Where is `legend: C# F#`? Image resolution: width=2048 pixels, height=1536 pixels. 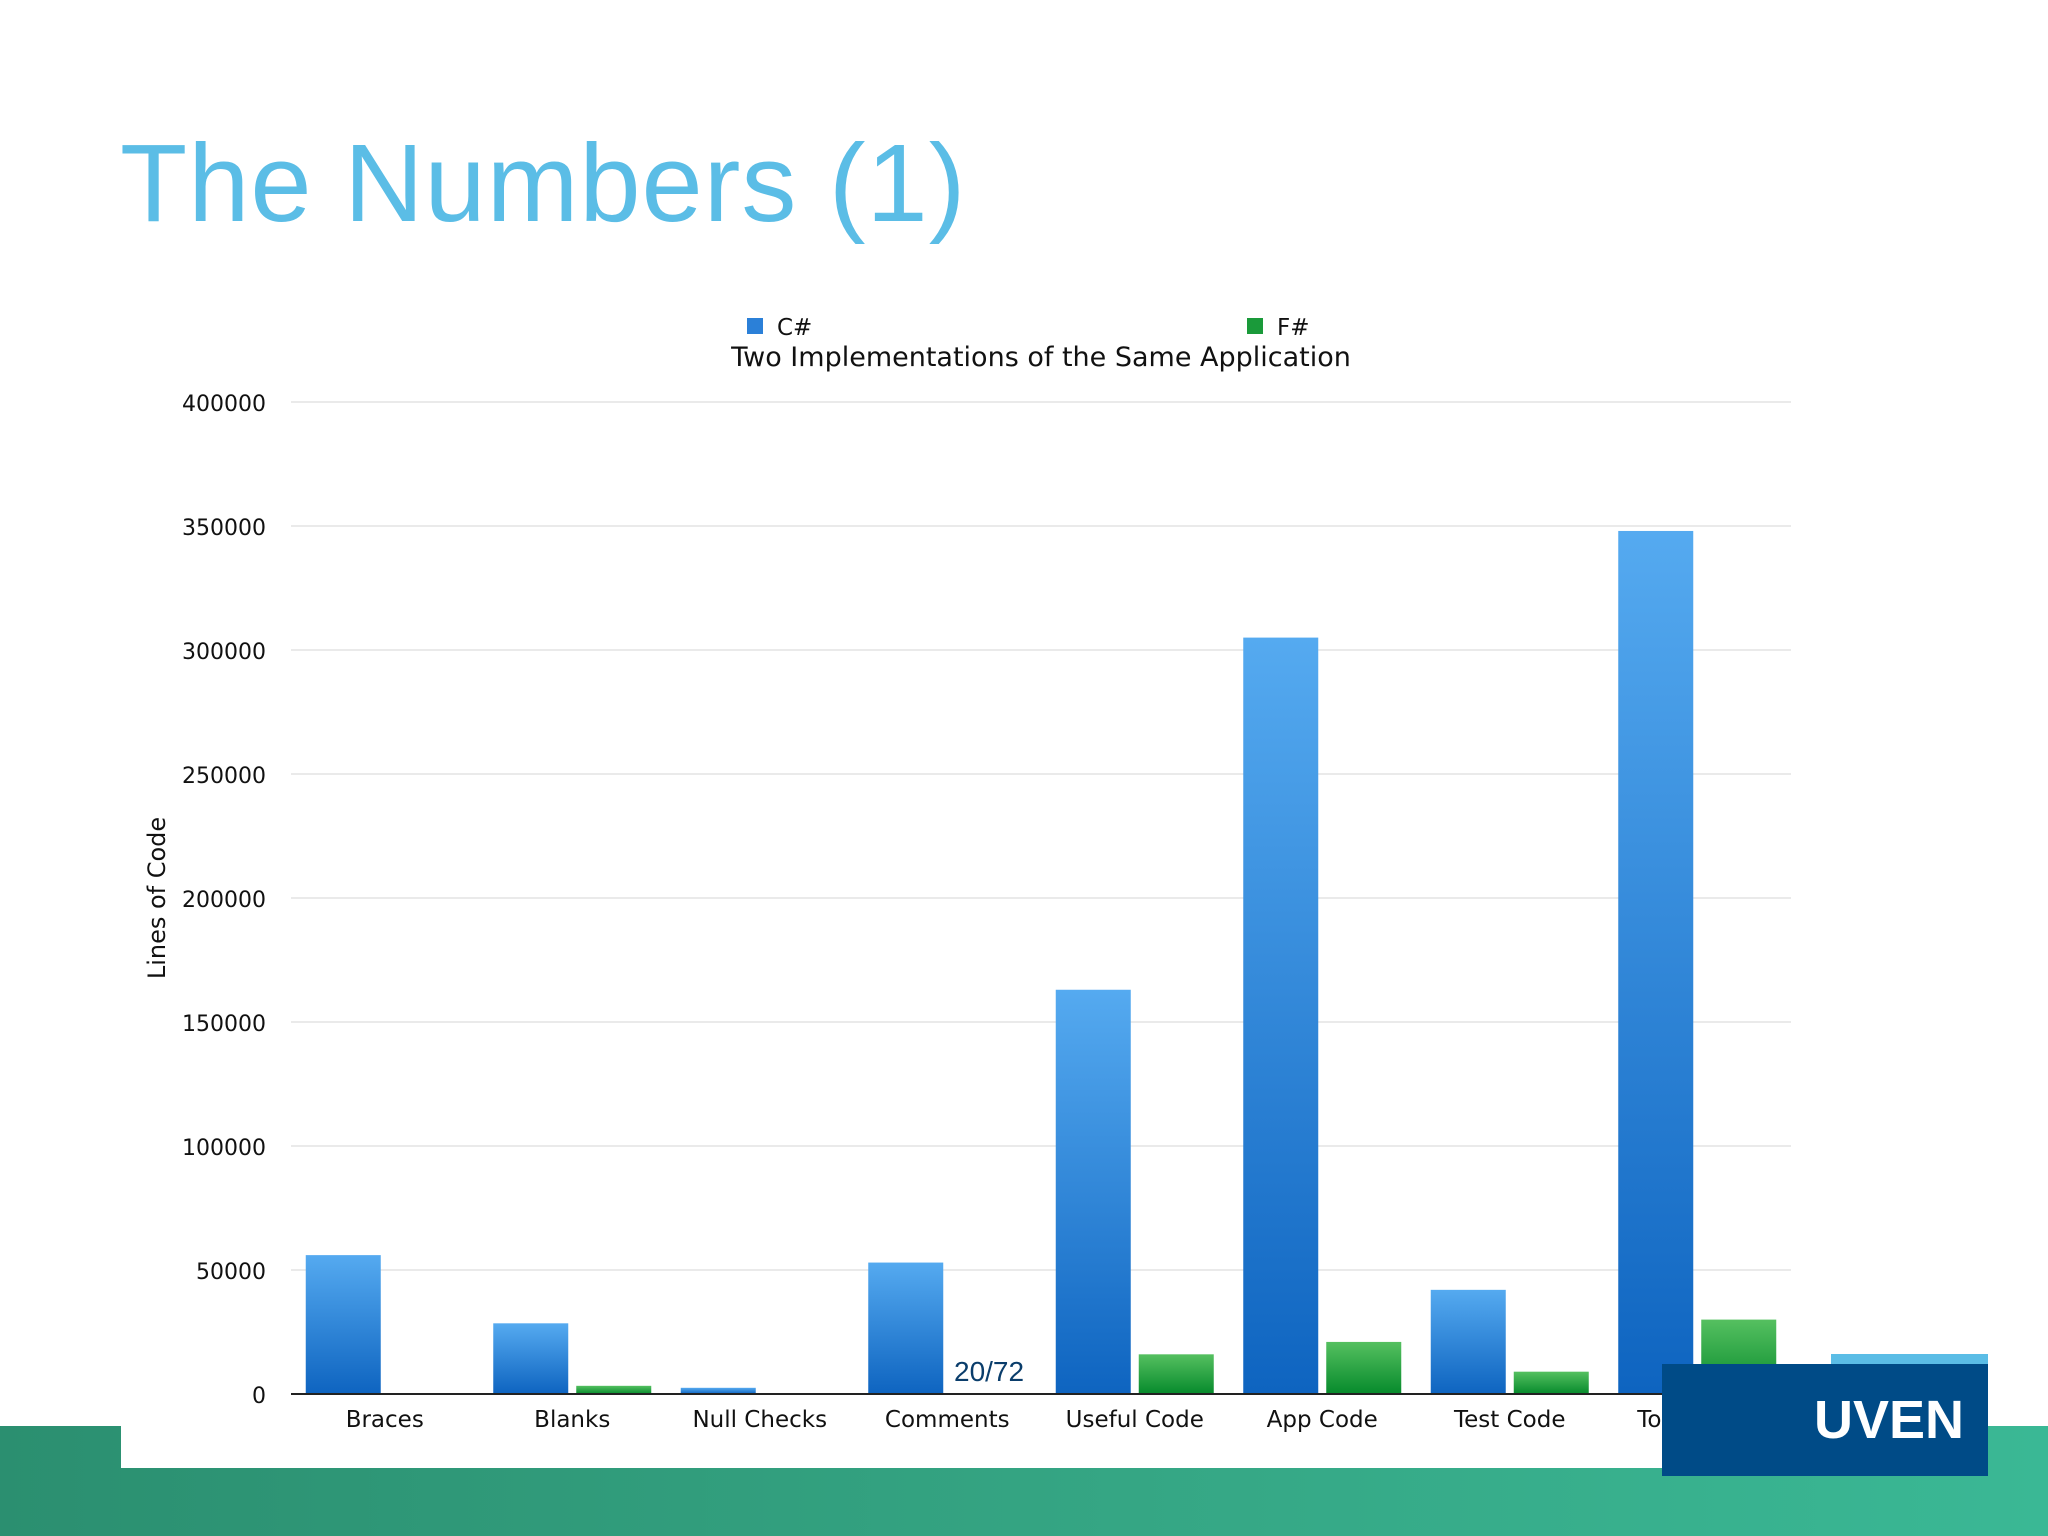
legend: C# F# is located at coordinates (1028, 328).